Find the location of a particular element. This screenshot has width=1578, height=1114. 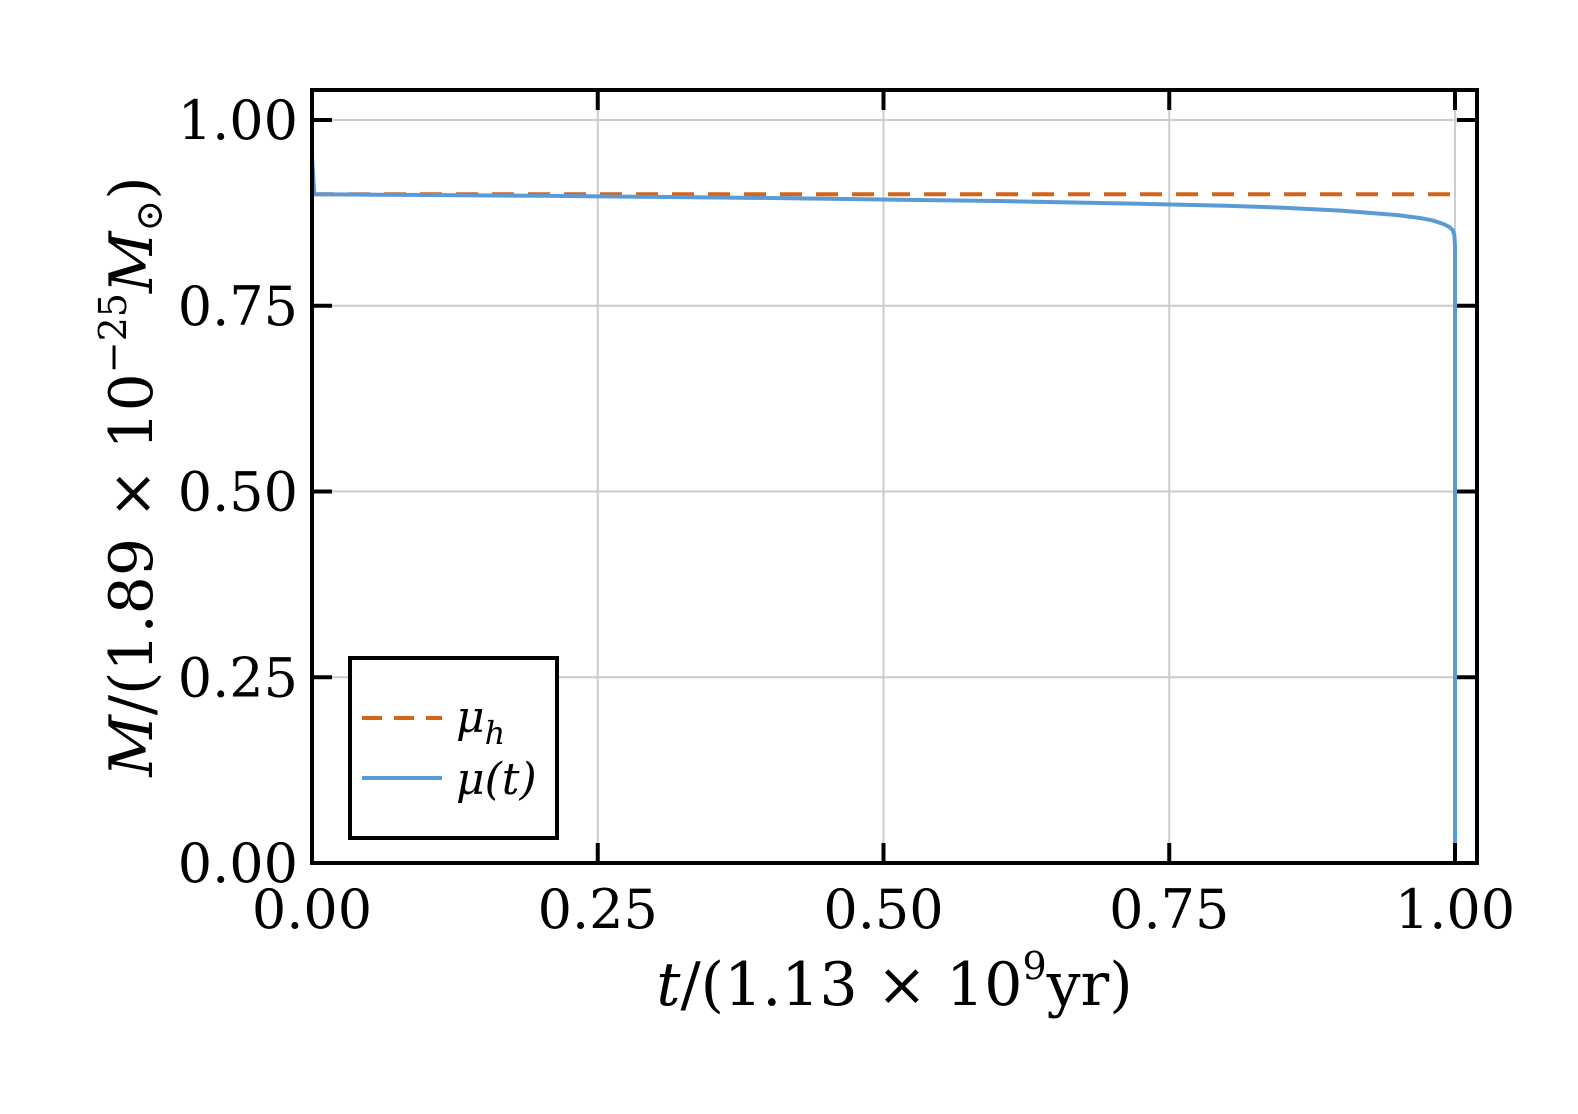

x-tick-label: 0.75 is located at coordinates (1169, 909).